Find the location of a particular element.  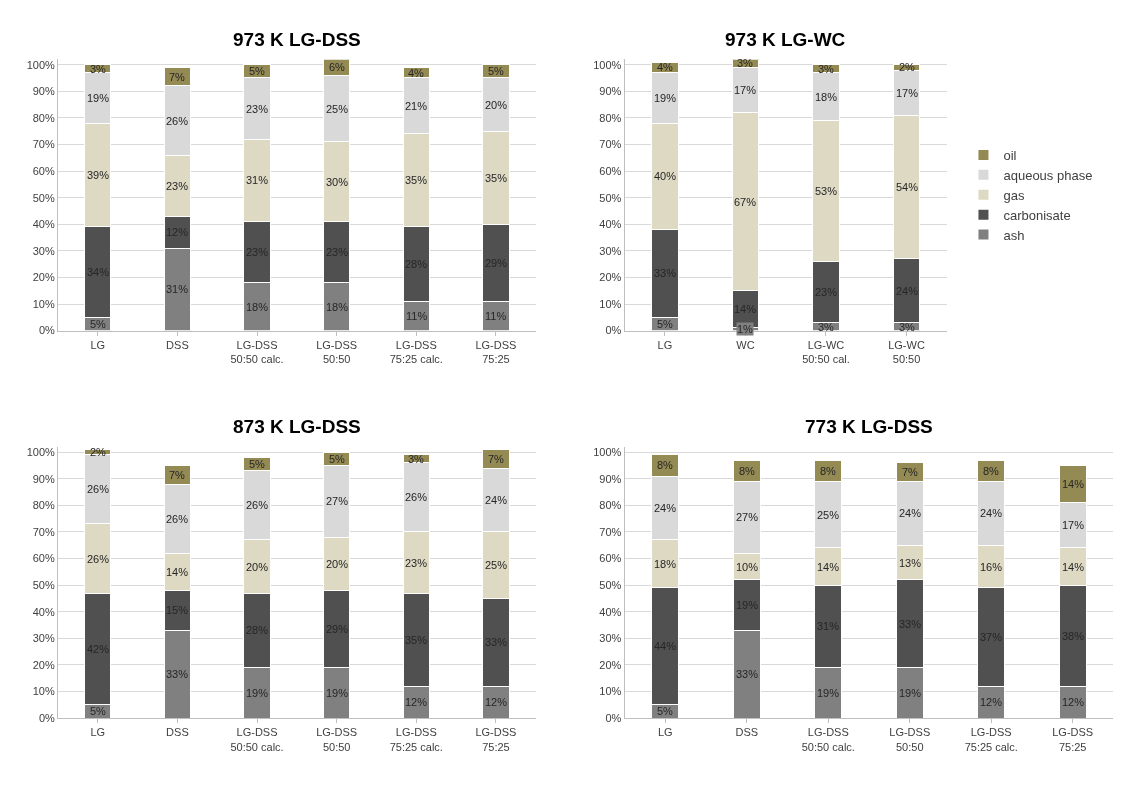

data-label: 31% is located at coordinates (257, 180).